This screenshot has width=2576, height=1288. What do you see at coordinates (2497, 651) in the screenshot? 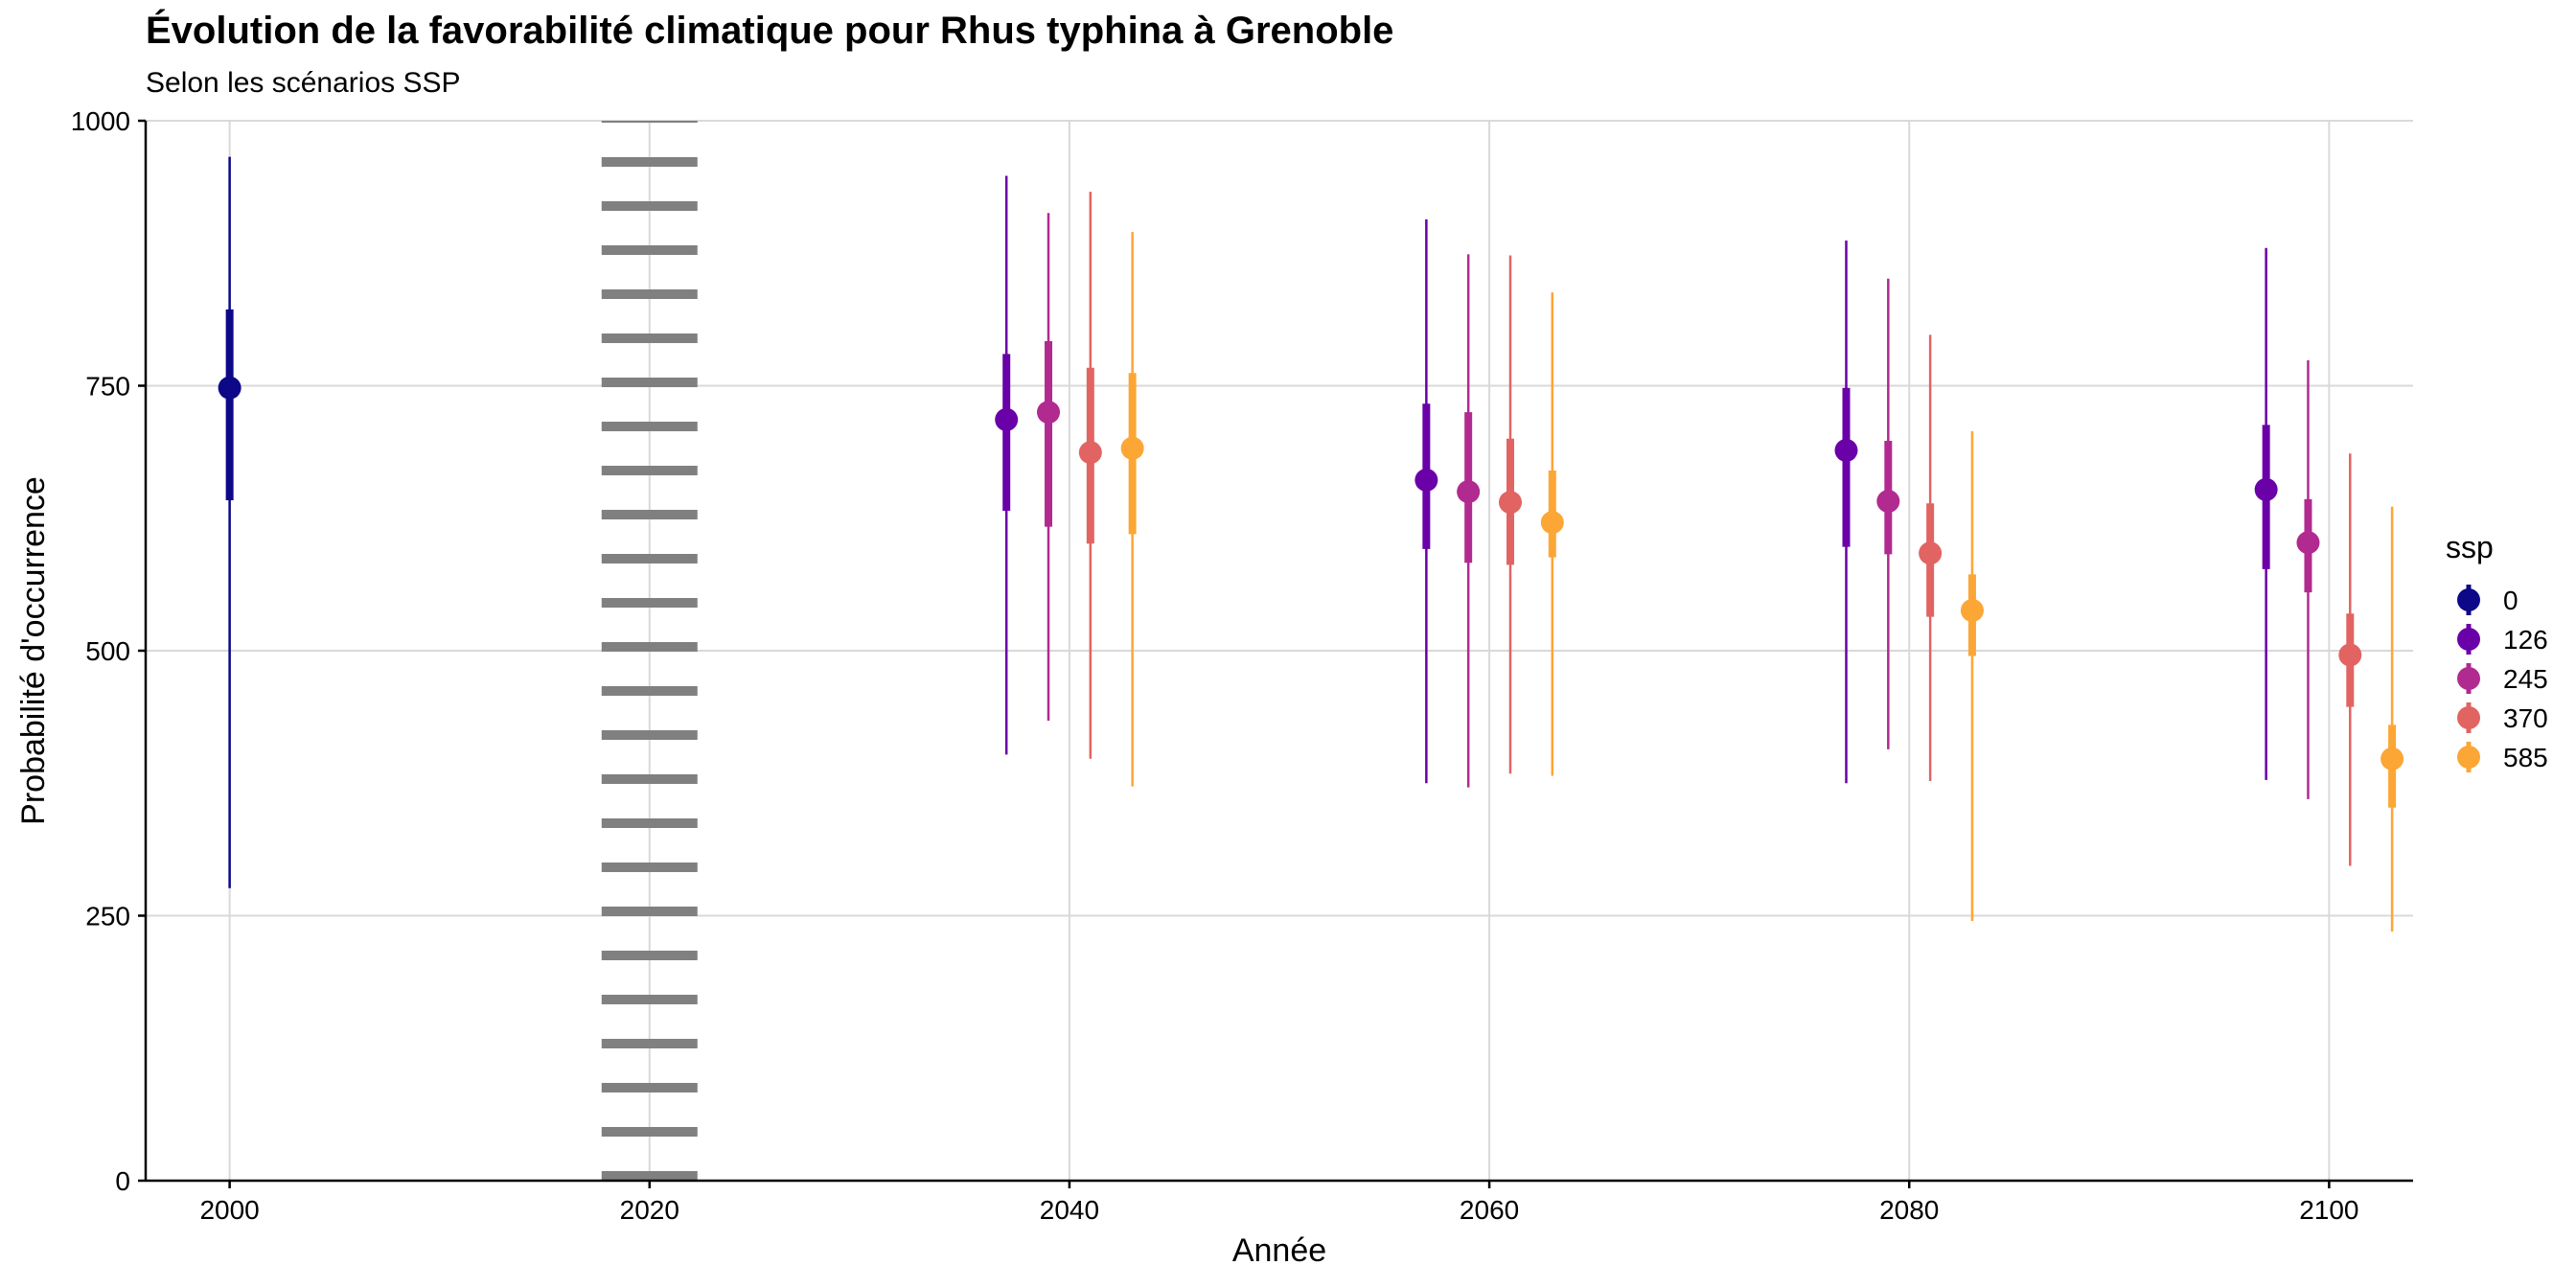
I see `legend: ssp 0 126 245 370 585` at bounding box center [2497, 651].